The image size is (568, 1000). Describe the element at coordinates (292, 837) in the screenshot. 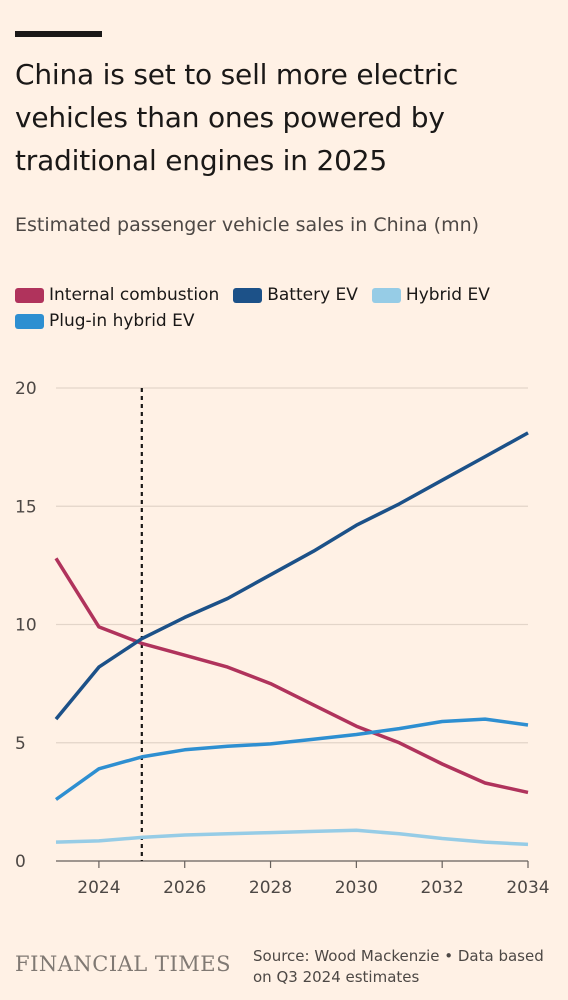

I see `series-line-hybrid-ev` at that location.